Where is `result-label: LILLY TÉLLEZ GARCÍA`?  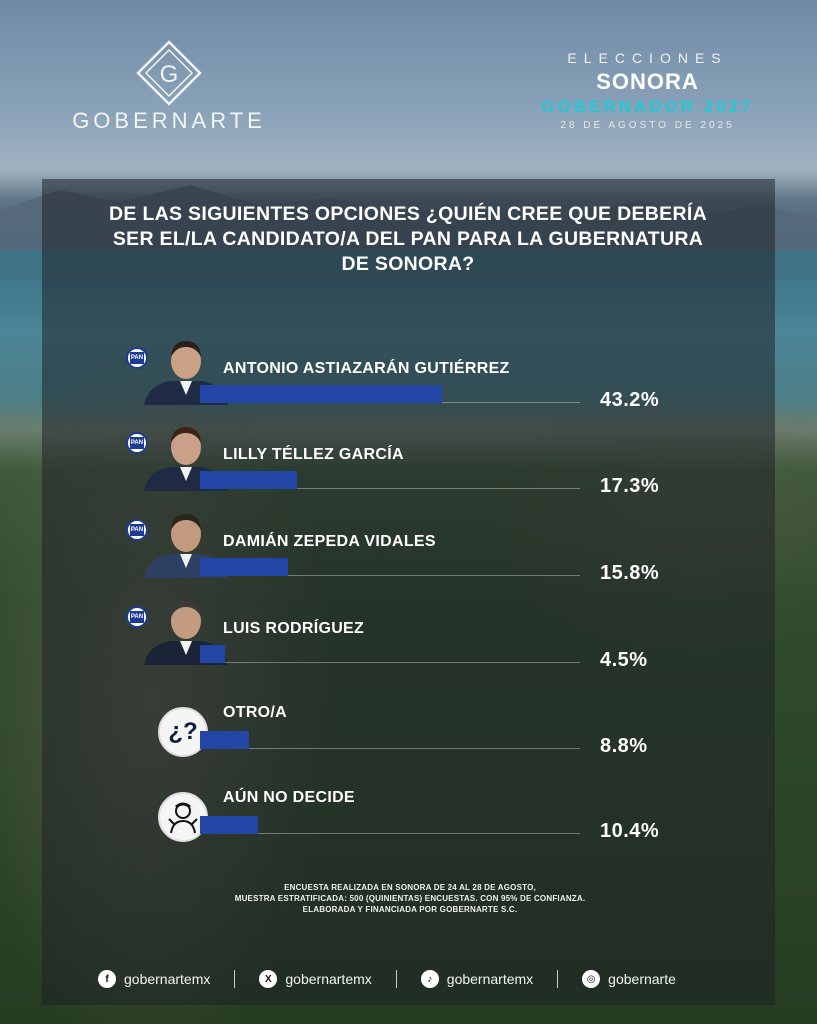
result-label: LILLY TÉLLEZ GARCÍA is located at coordinates (313, 454).